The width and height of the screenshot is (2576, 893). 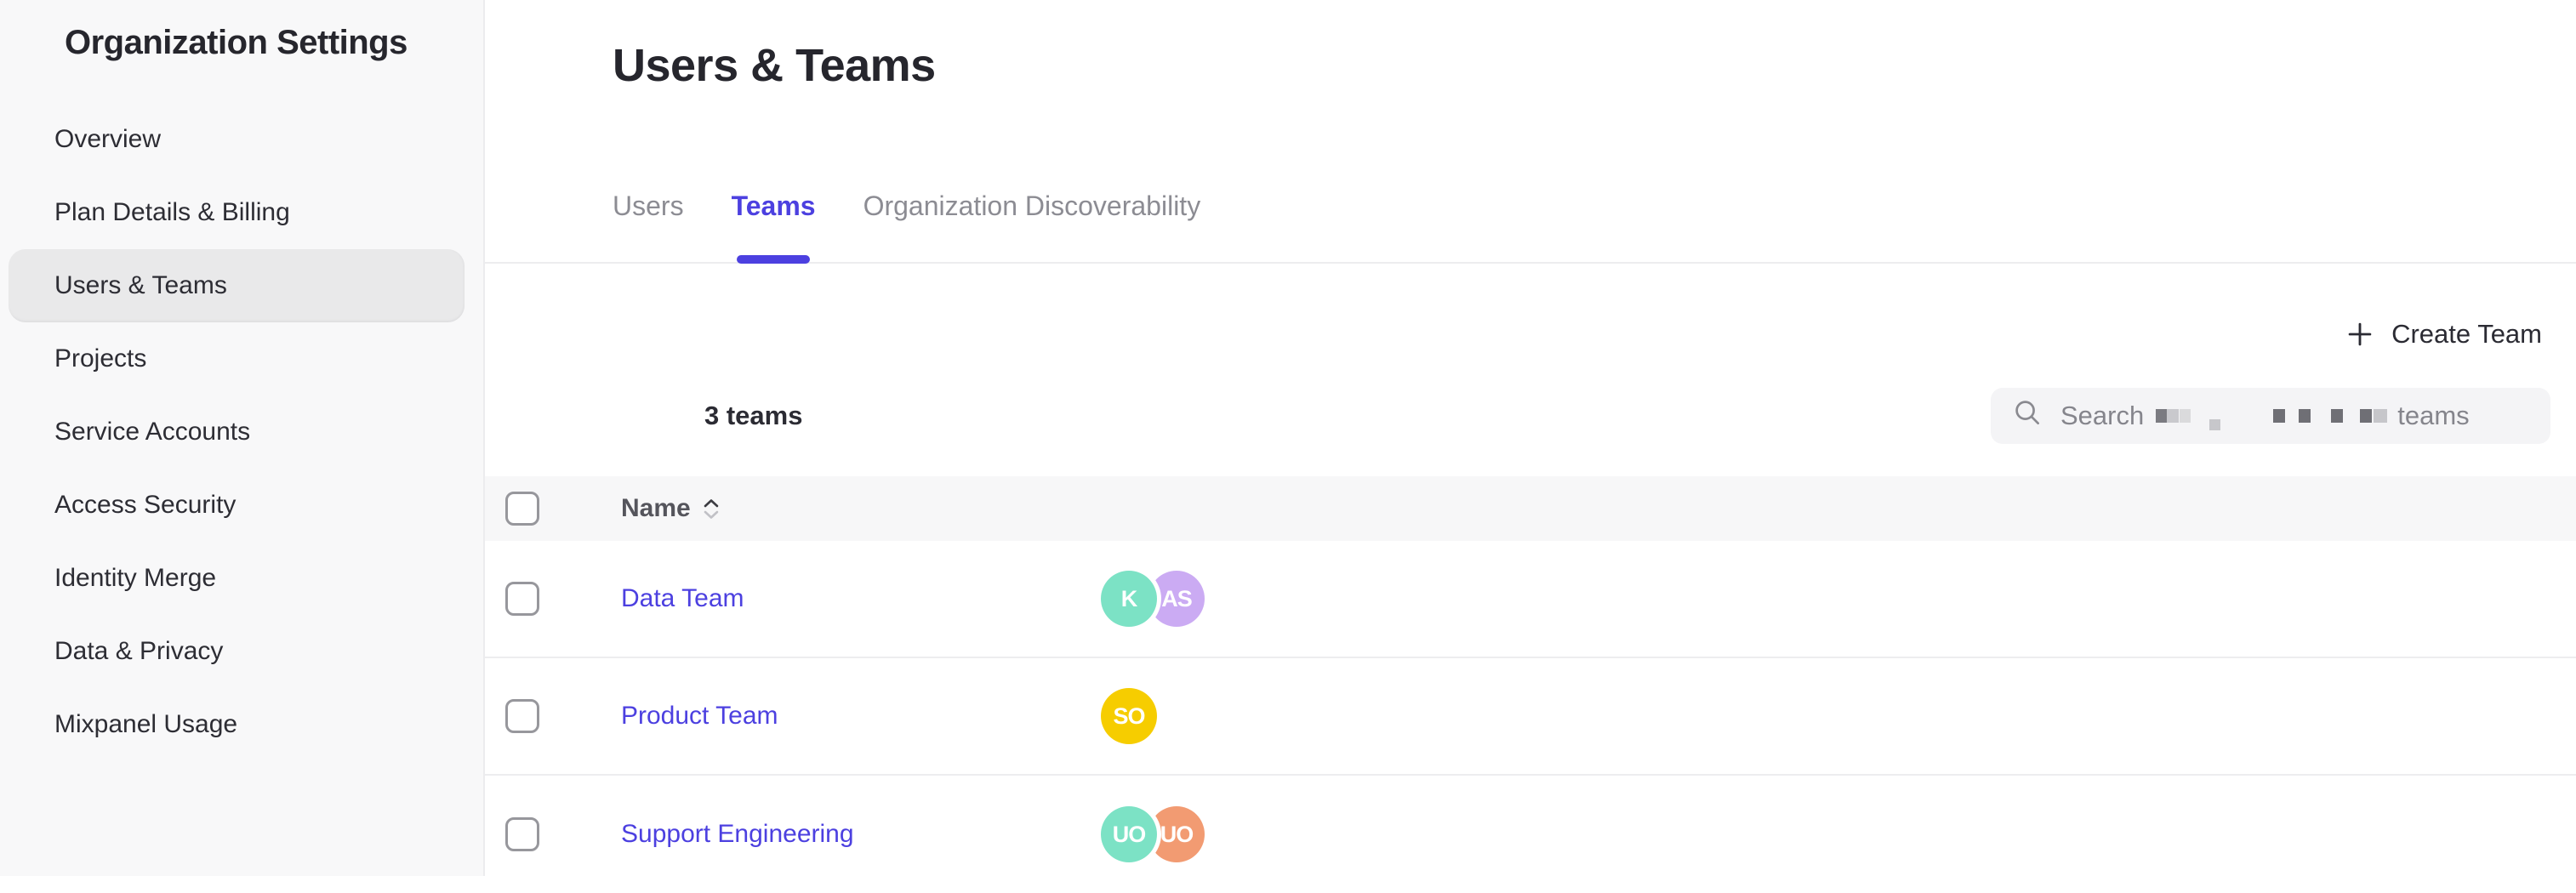 I want to click on create-team-label: Create Team, so click(x=2467, y=334).